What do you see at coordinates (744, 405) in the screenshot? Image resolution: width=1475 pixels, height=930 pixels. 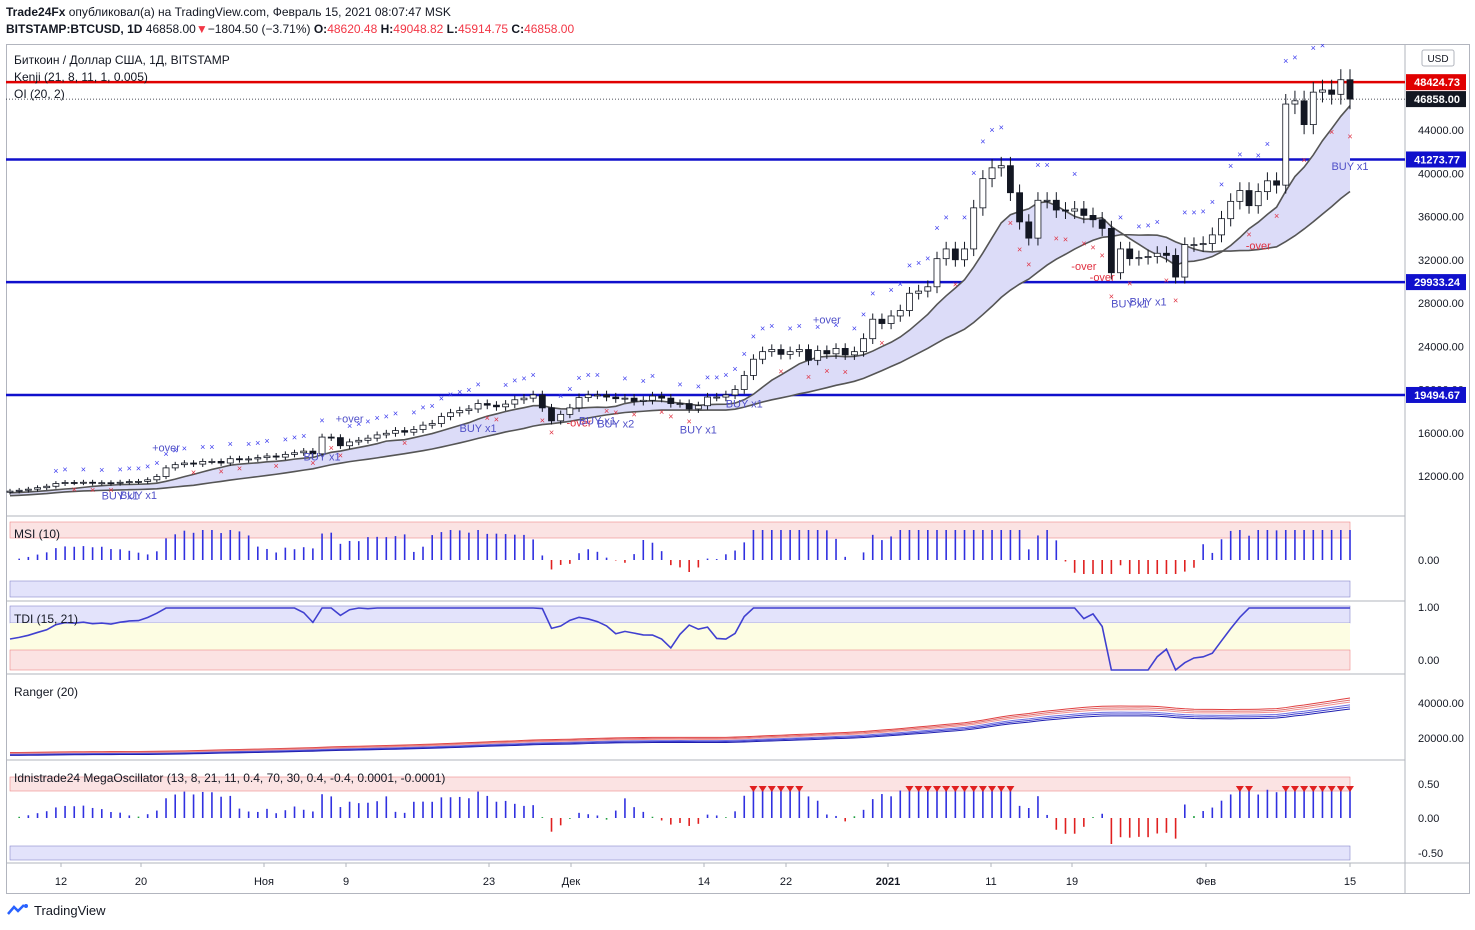 I see `signal-label: BUY x1` at bounding box center [744, 405].